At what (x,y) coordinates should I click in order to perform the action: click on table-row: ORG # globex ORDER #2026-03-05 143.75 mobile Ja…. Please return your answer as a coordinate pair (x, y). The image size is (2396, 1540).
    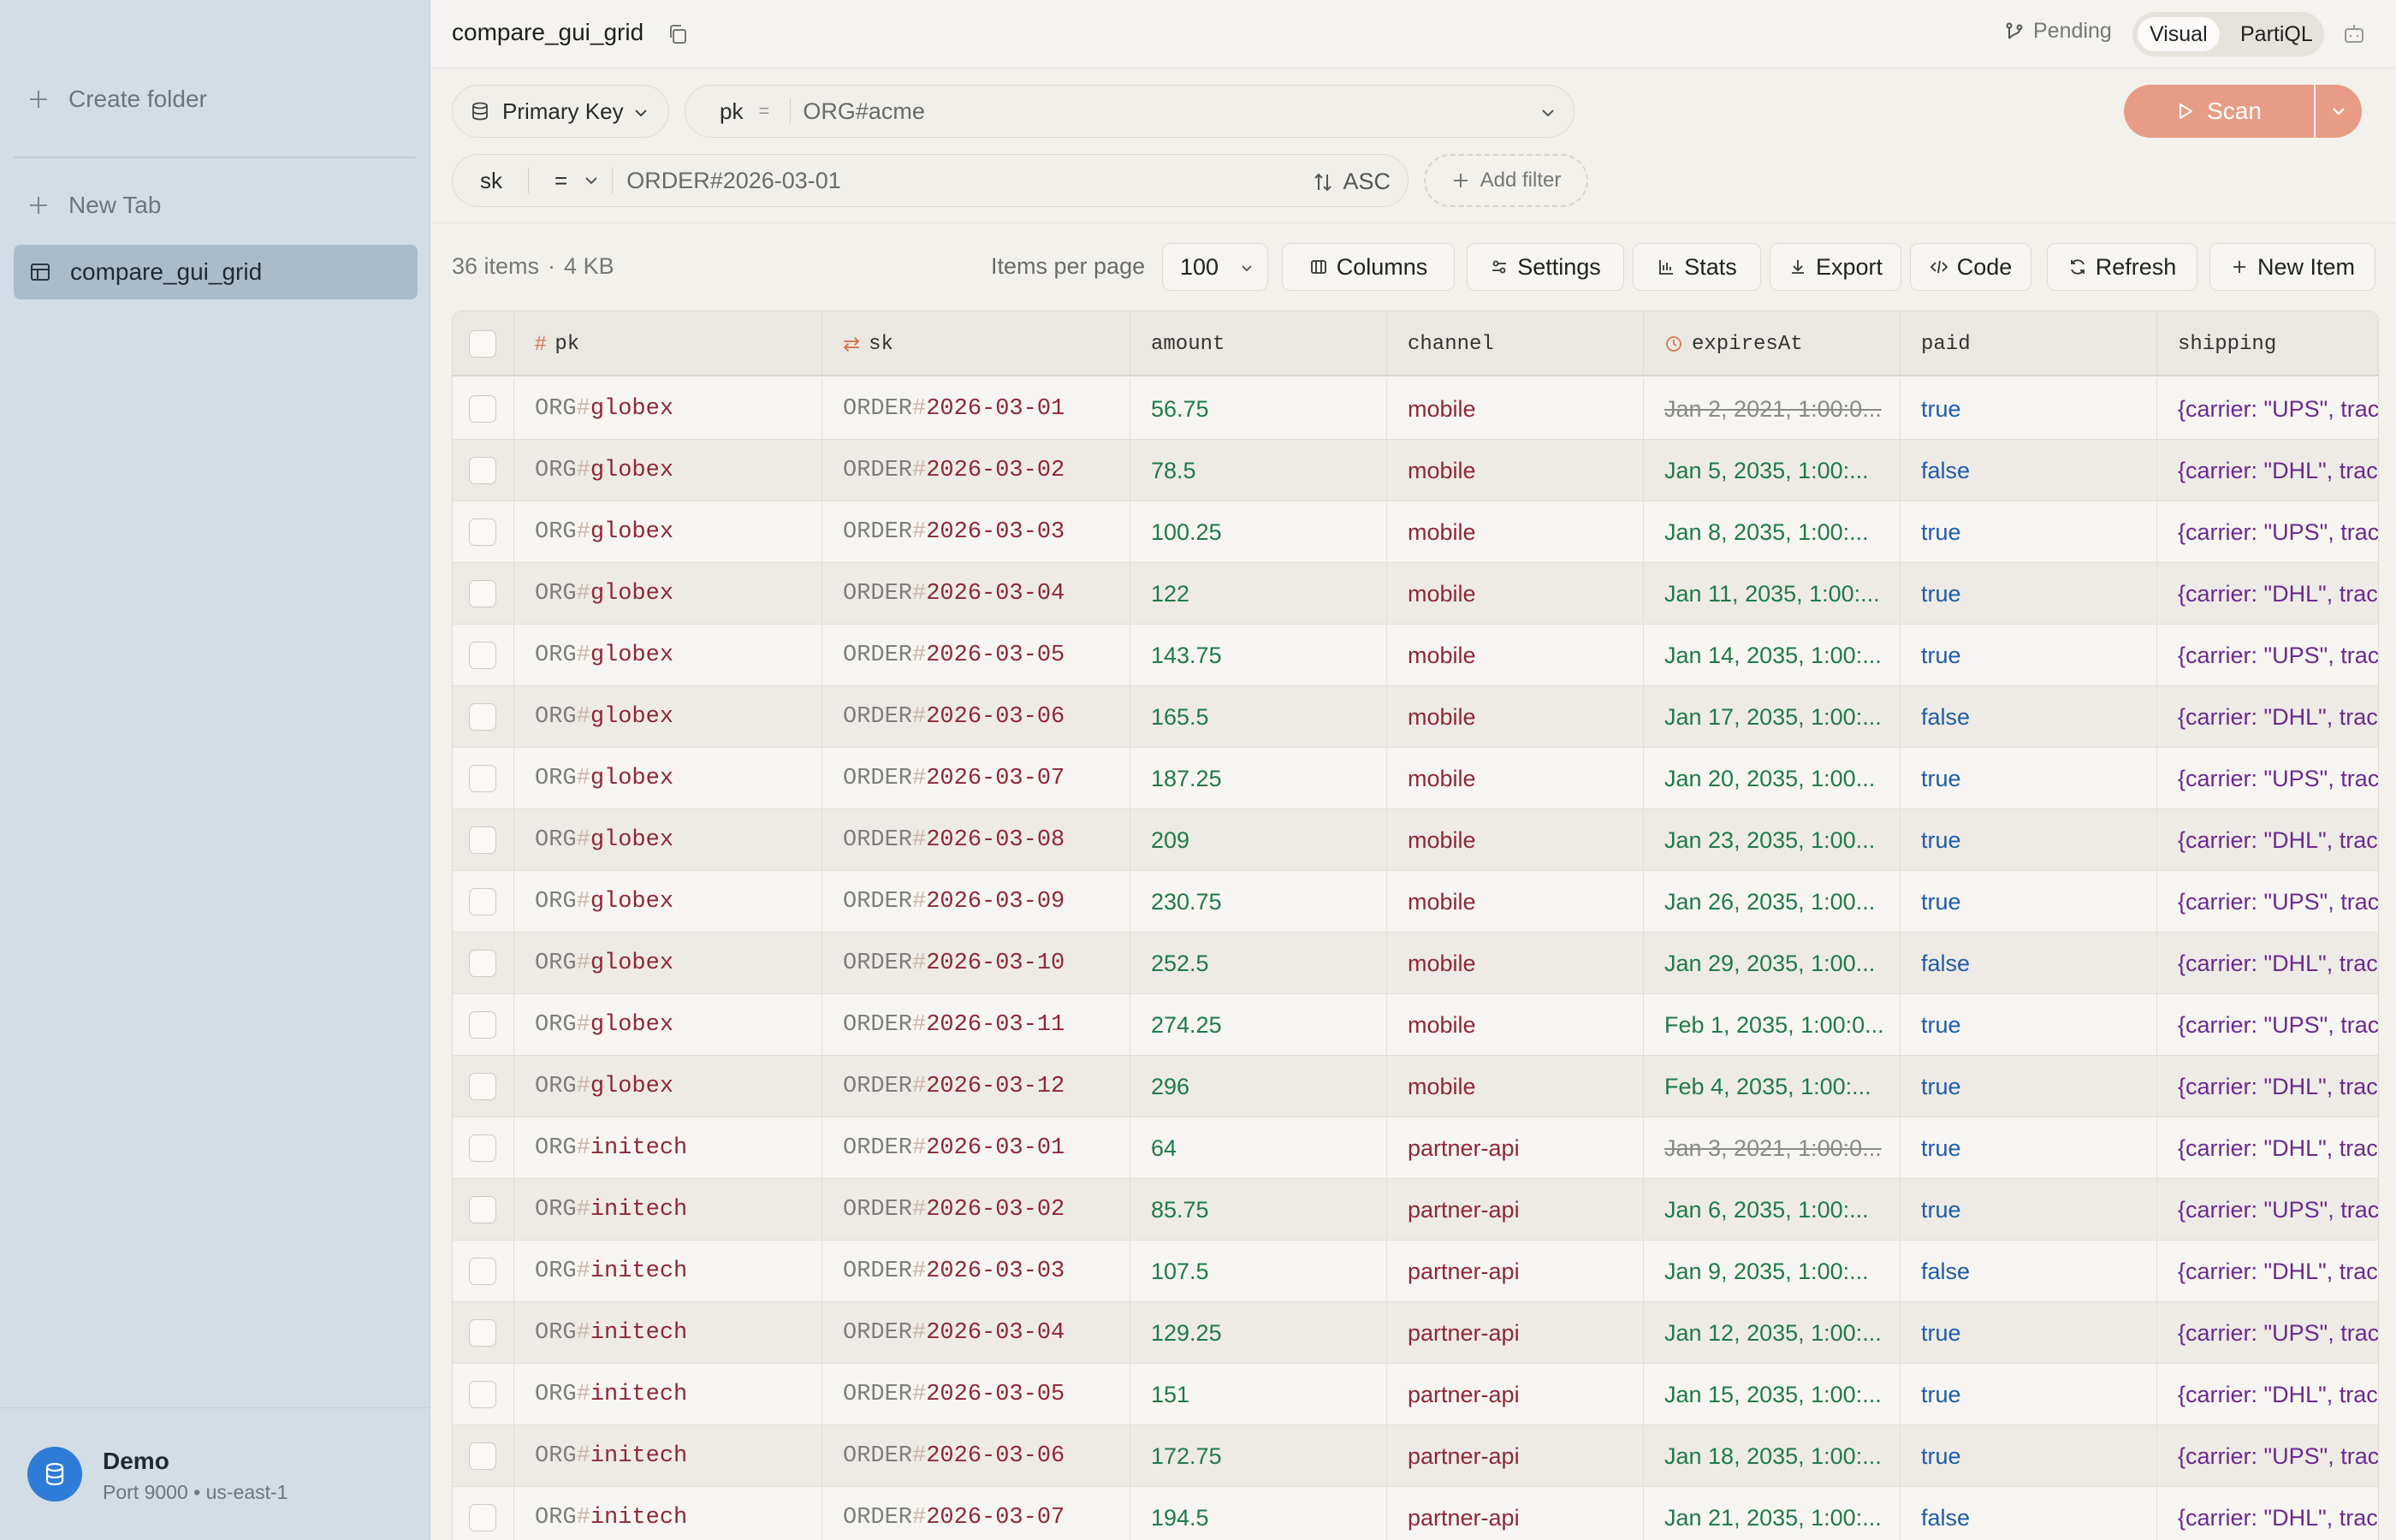
    Looking at the image, I should click on (1416, 655).